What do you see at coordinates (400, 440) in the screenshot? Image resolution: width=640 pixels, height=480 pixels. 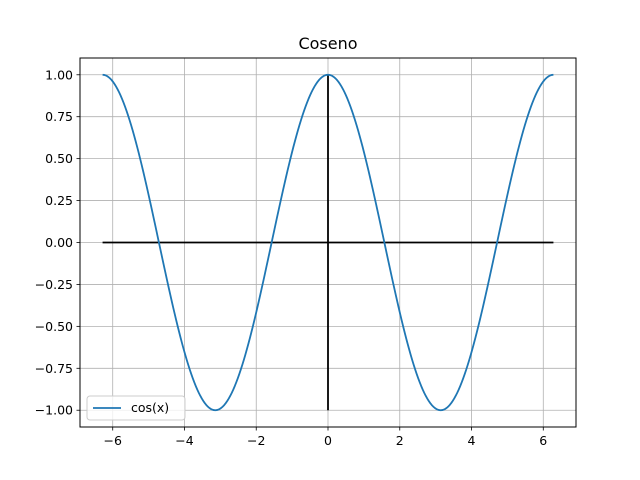 I see `x-tick-label: 2` at bounding box center [400, 440].